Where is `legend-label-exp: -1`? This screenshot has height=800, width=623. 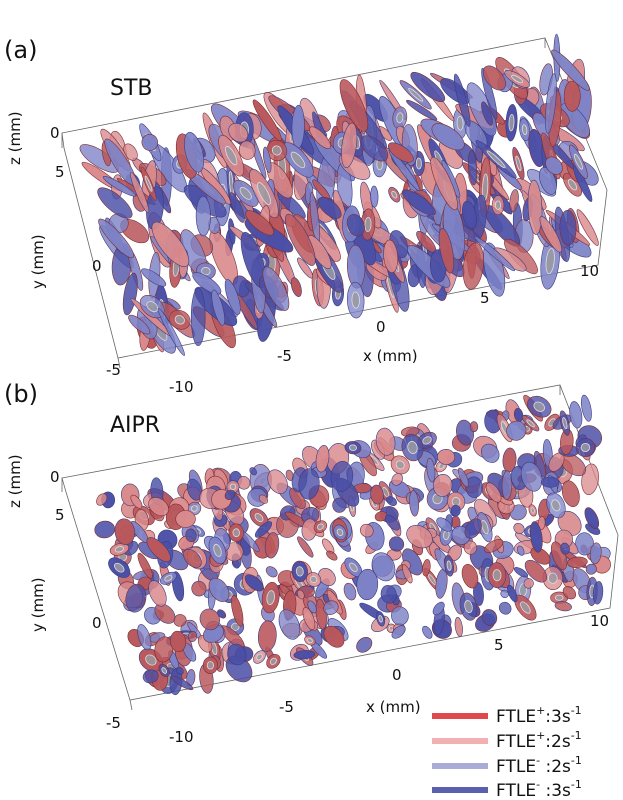
legend-label-exp: -1 is located at coordinates (576, 784).